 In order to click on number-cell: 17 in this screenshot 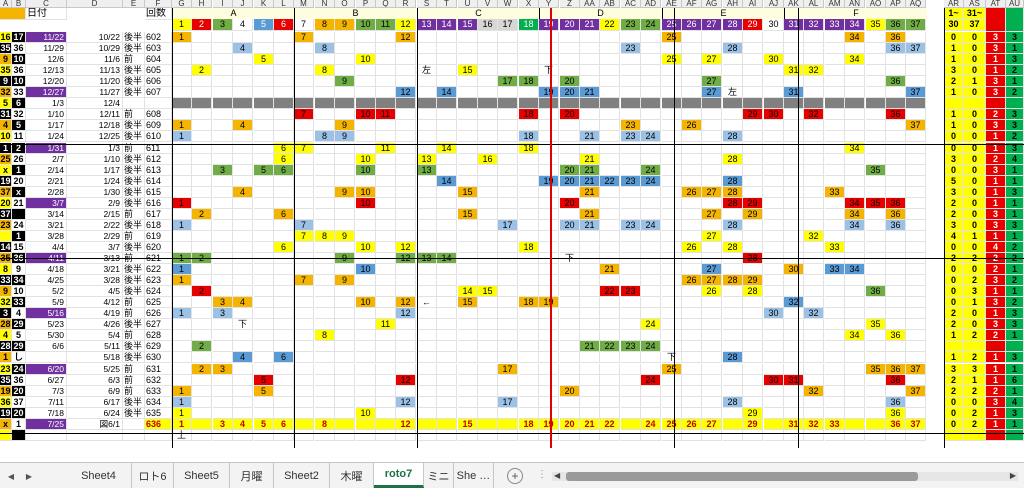, I will do `click(508, 369)`.